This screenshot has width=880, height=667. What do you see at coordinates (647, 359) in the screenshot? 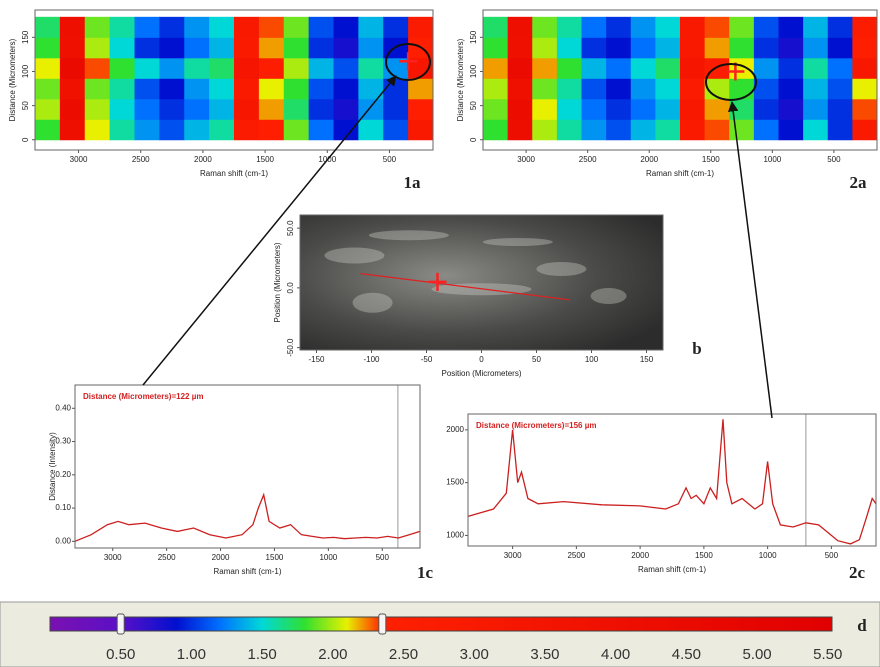
I see `x-tick-label: 150` at bounding box center [647, 359].